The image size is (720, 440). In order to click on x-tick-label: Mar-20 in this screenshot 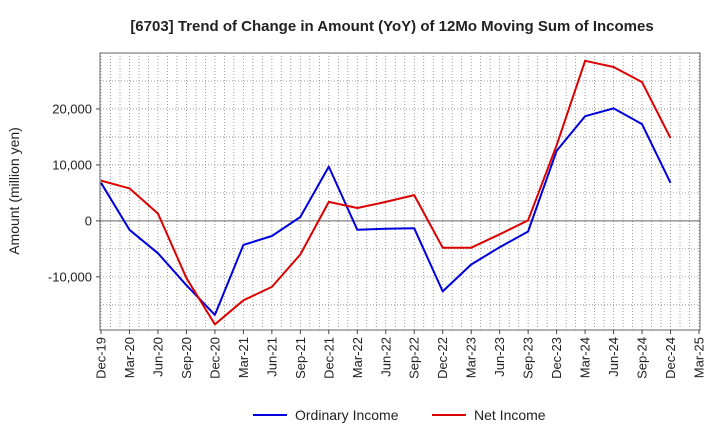, I will do `click(129, 357)`.